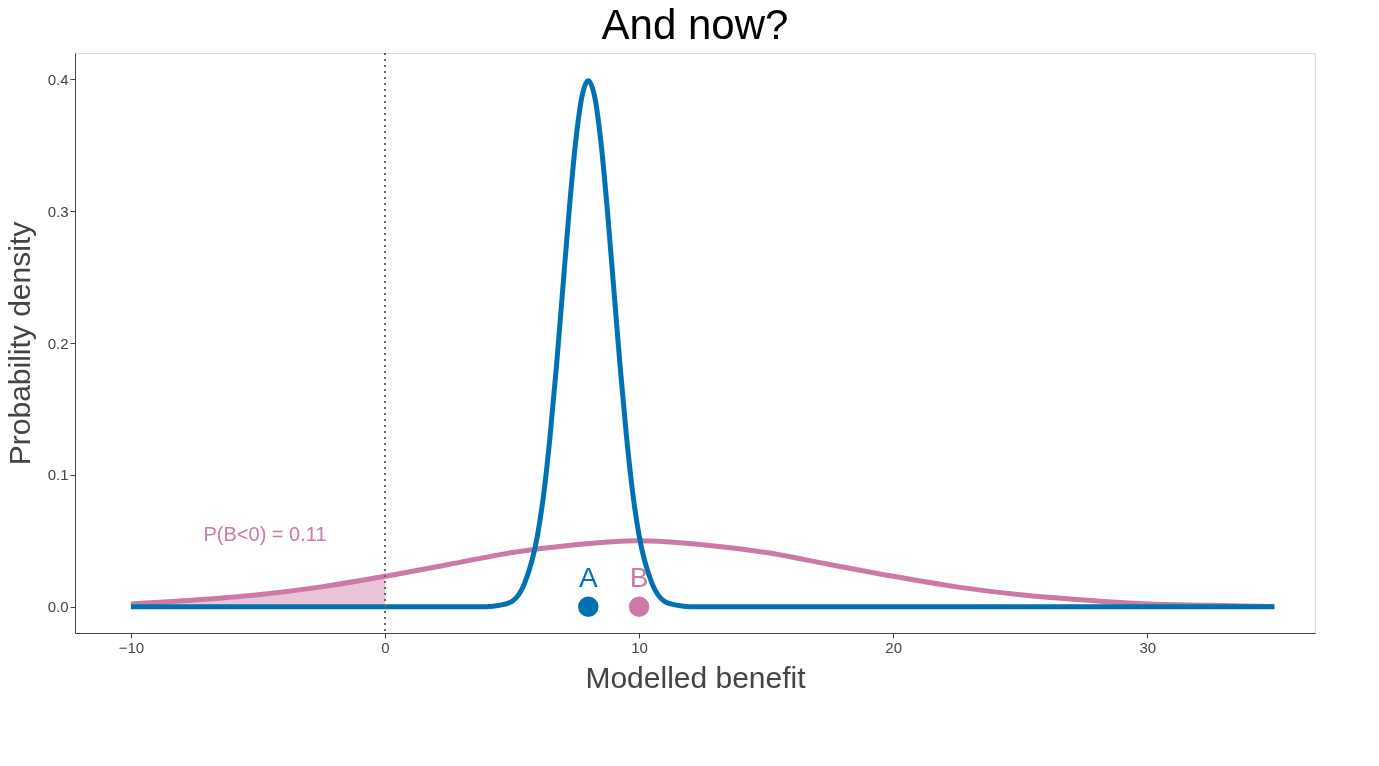 The width and height of the screenshot is (1379, 766). I want to click on x-tick-label: 30, so click(1148, 647).